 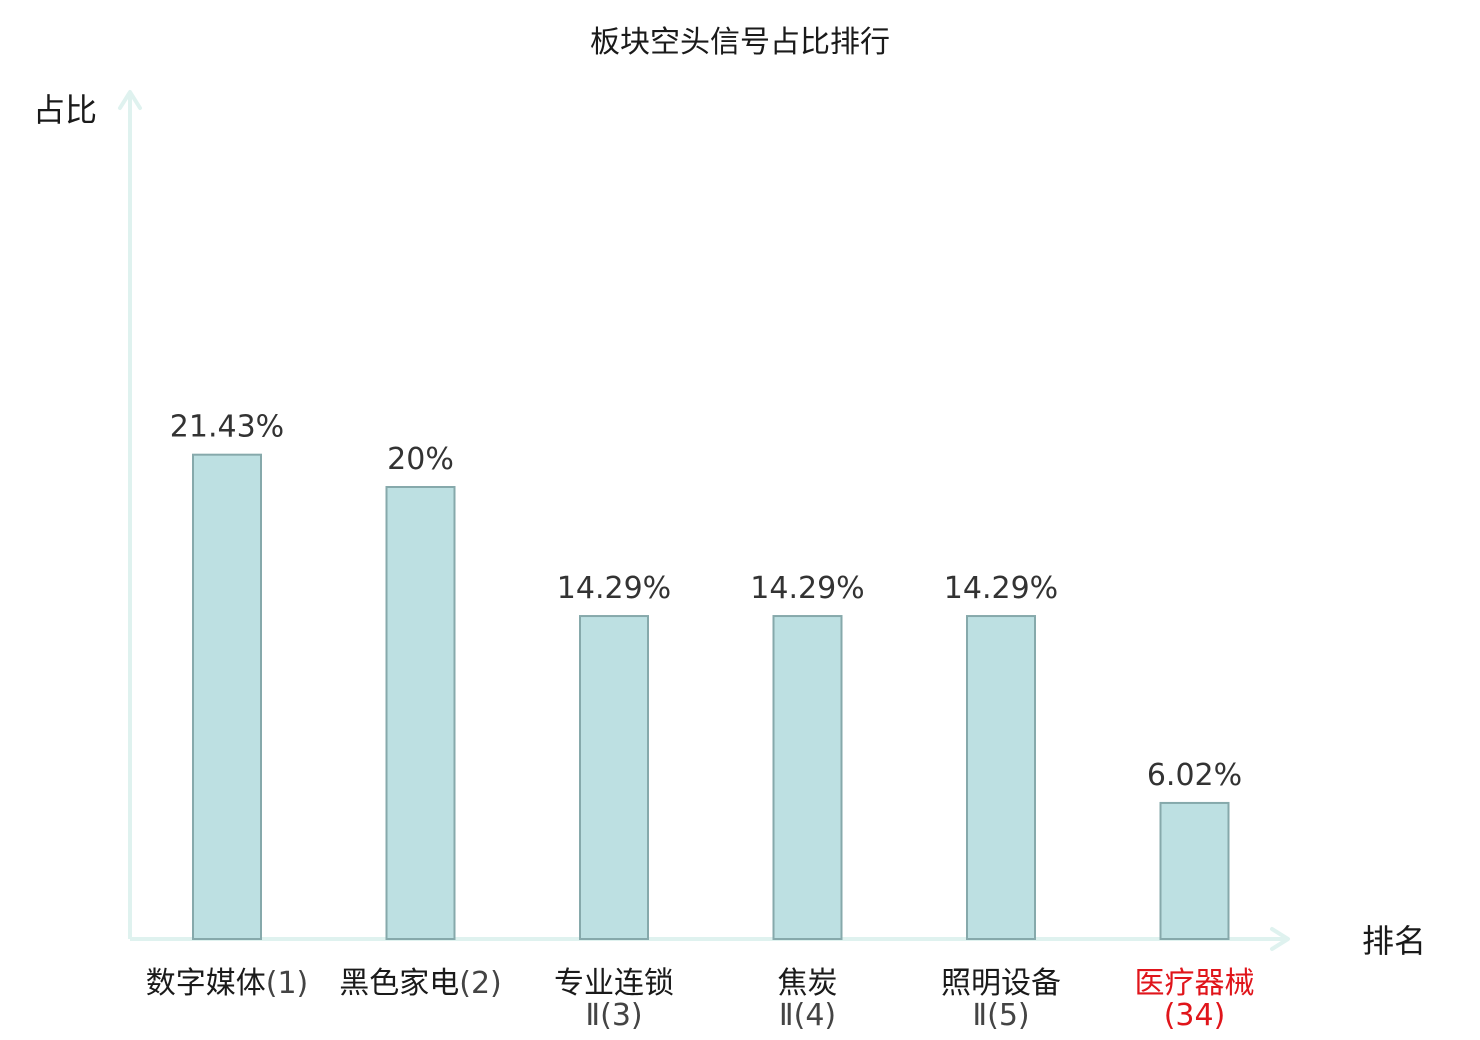 I want to click on y-axis-label: 占比, so click(x=65, y=110).